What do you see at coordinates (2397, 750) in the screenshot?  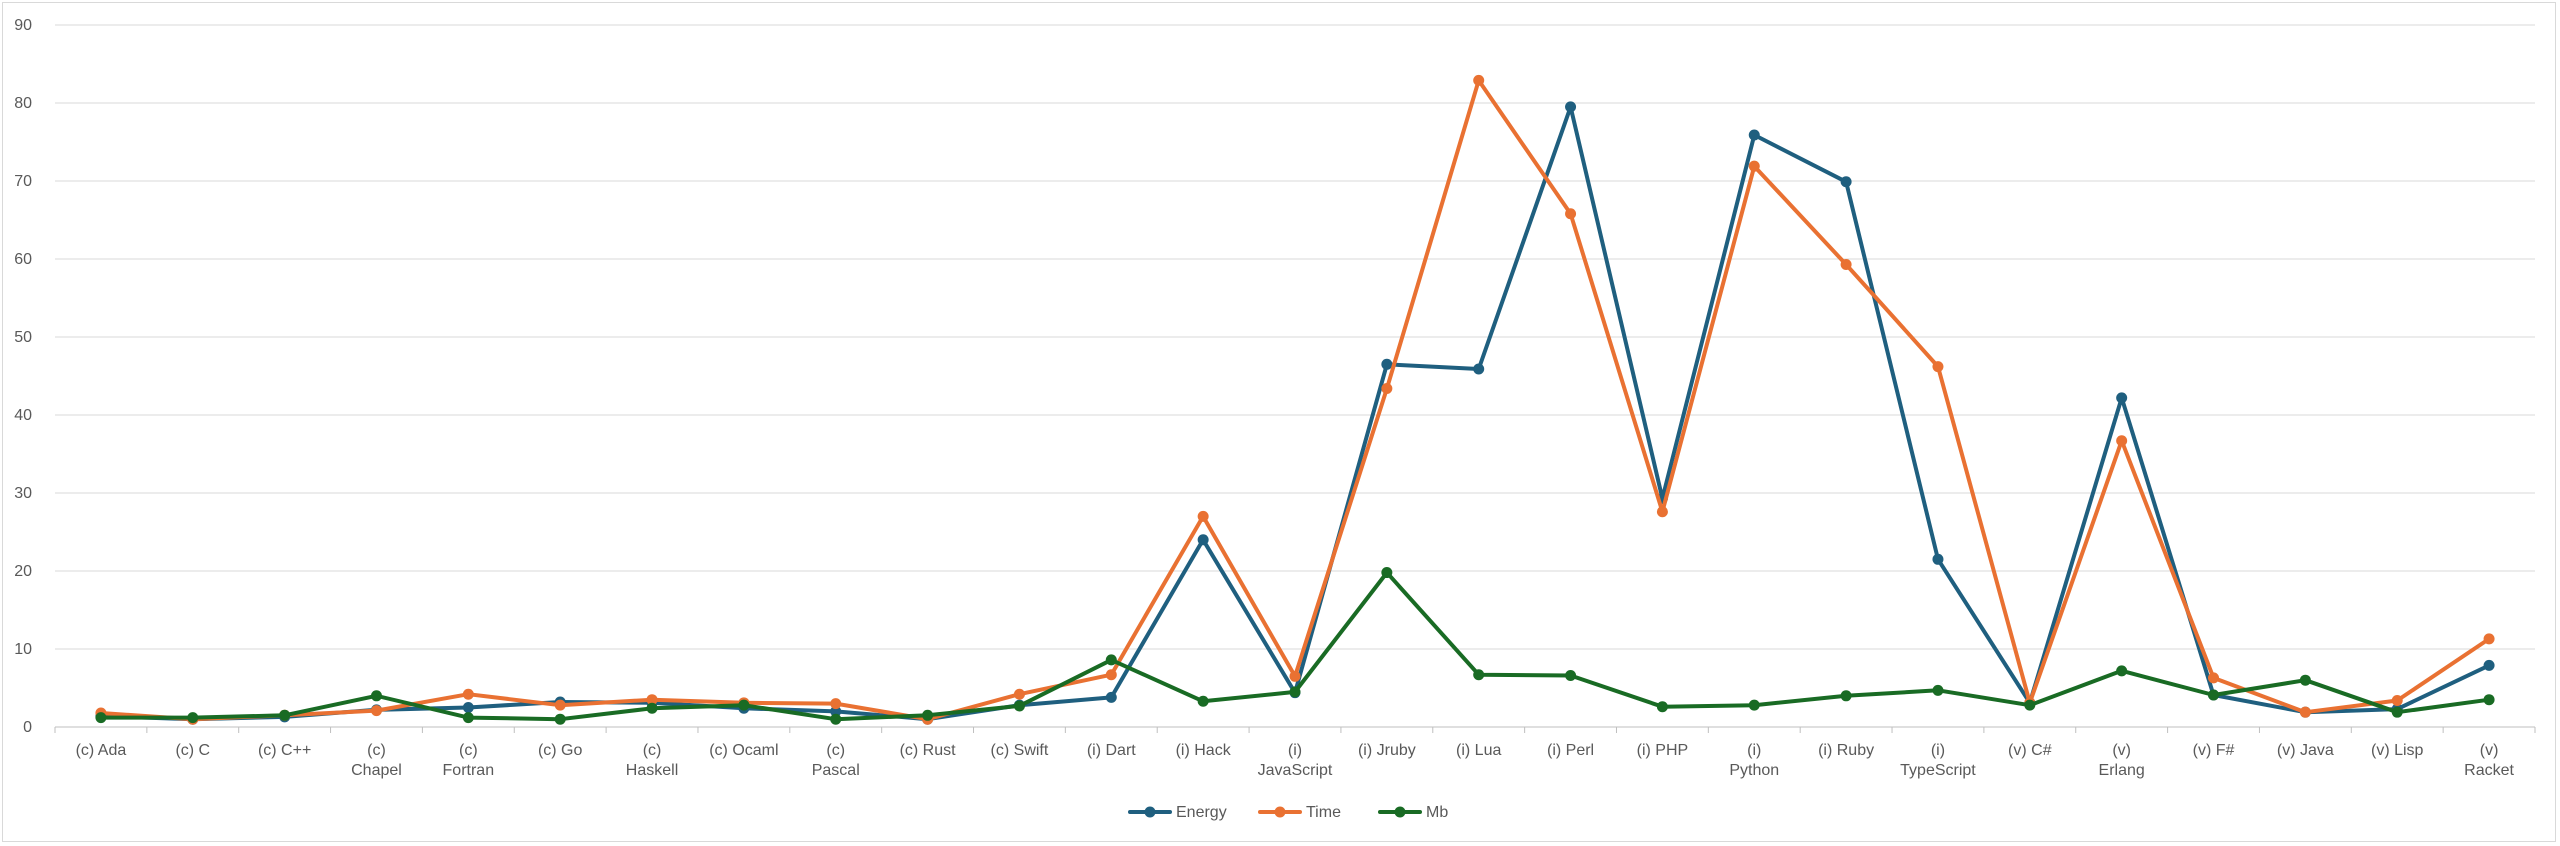 I see `x-tick-label: (v) Lisp` at bounding box center [2397, 750].